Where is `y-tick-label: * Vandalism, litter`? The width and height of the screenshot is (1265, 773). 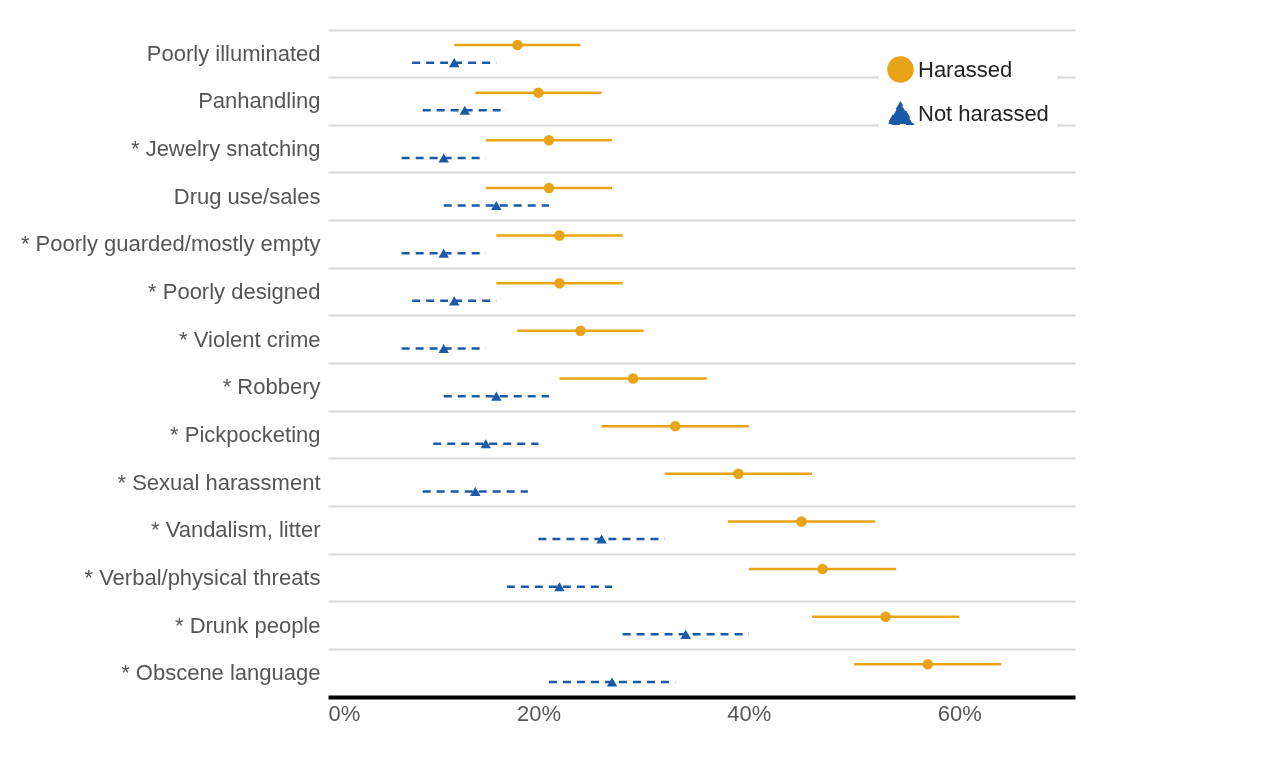 y-tick-label: * Vandalism, litter is located at coordinates (235, 530).